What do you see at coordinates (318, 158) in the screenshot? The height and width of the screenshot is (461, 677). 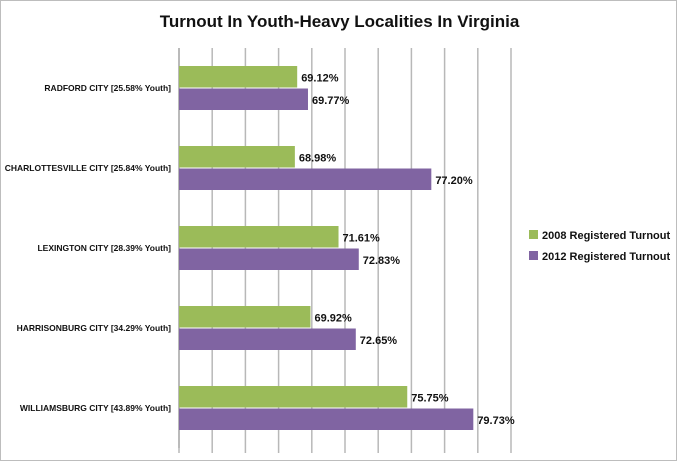 I see `data-label: 68.98%` at bounding box center [318, 158].